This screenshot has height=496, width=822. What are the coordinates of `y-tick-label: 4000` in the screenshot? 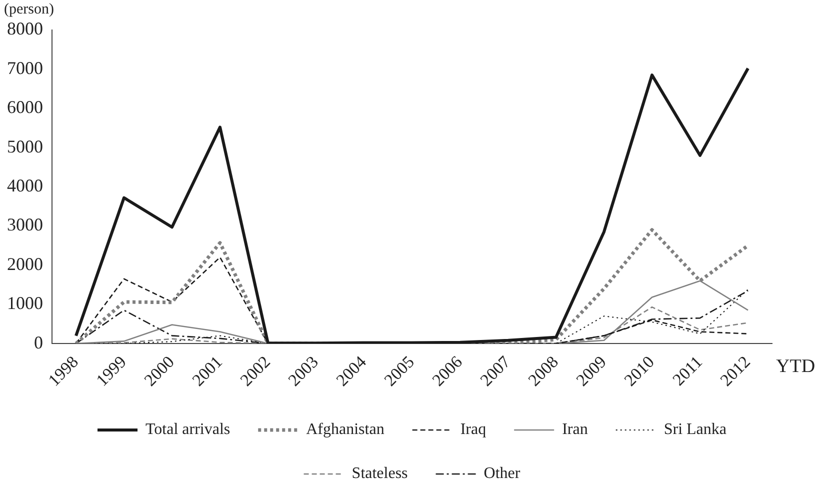 It's located at (25, 186).